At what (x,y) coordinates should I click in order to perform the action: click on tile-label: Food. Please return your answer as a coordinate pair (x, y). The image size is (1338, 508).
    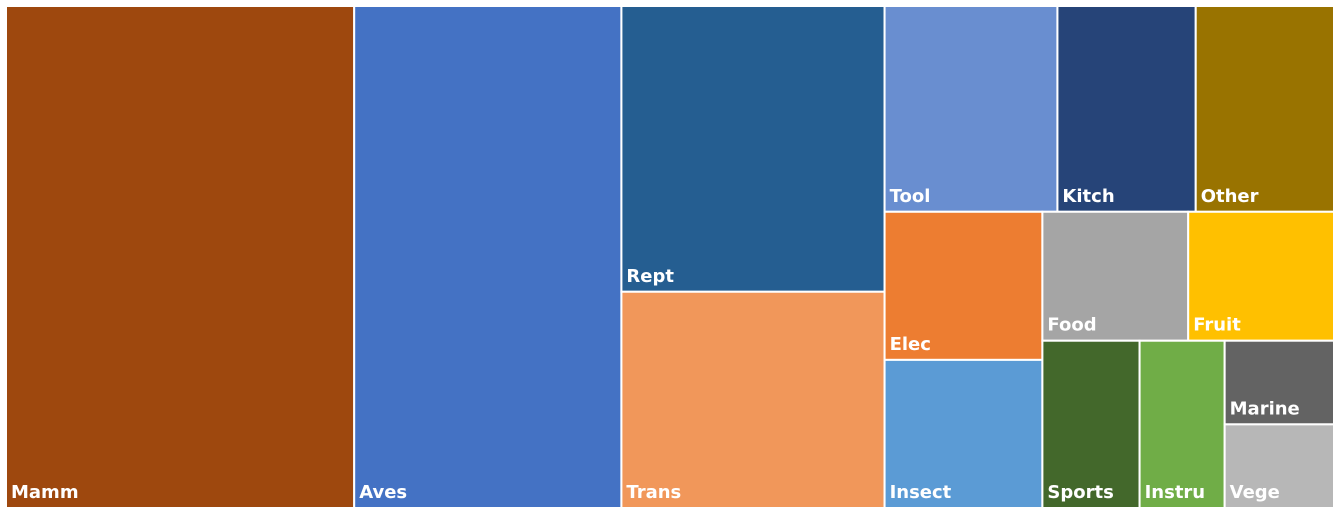
    Looking at the image, I should click on (1071, 325).